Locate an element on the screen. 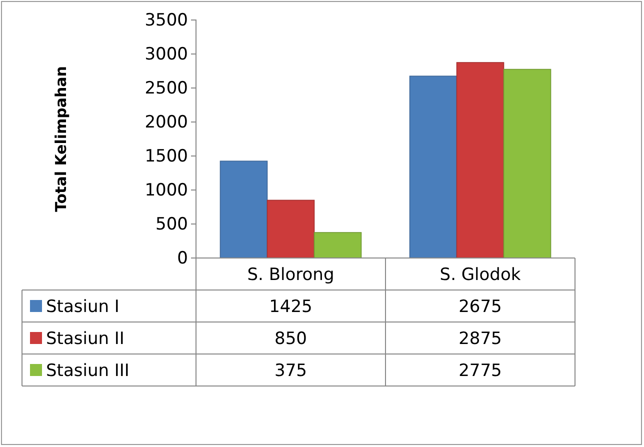  y-axis-title: Total Kelimpahan is located at coordinates (61, 139).